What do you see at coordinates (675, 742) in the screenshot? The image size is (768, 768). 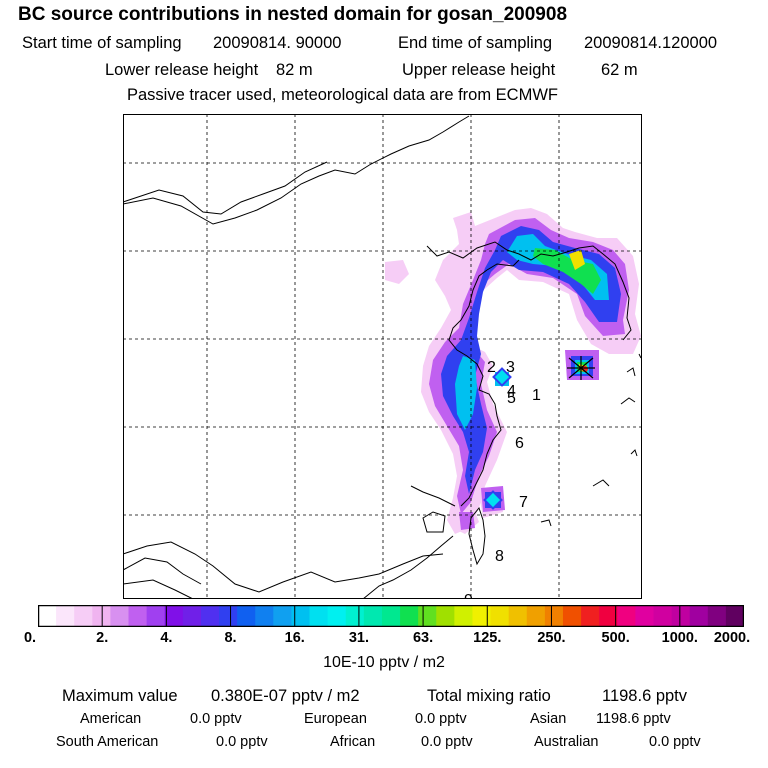 I see `source-australian-value: 0.0 pptv` at bounding box center [675, 742].